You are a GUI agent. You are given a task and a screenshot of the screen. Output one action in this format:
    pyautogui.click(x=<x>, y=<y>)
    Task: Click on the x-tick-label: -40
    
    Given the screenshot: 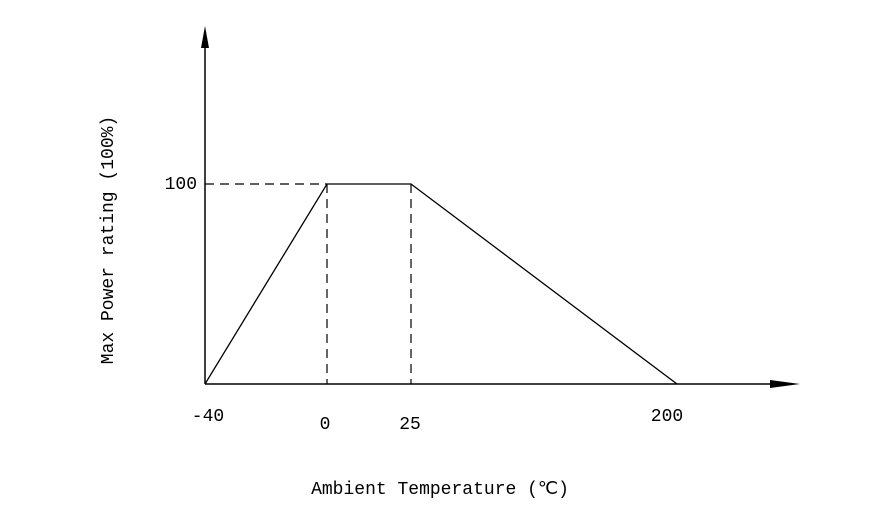 What is the action you would take?
    pyautogui.click(x=208, y=417)
    